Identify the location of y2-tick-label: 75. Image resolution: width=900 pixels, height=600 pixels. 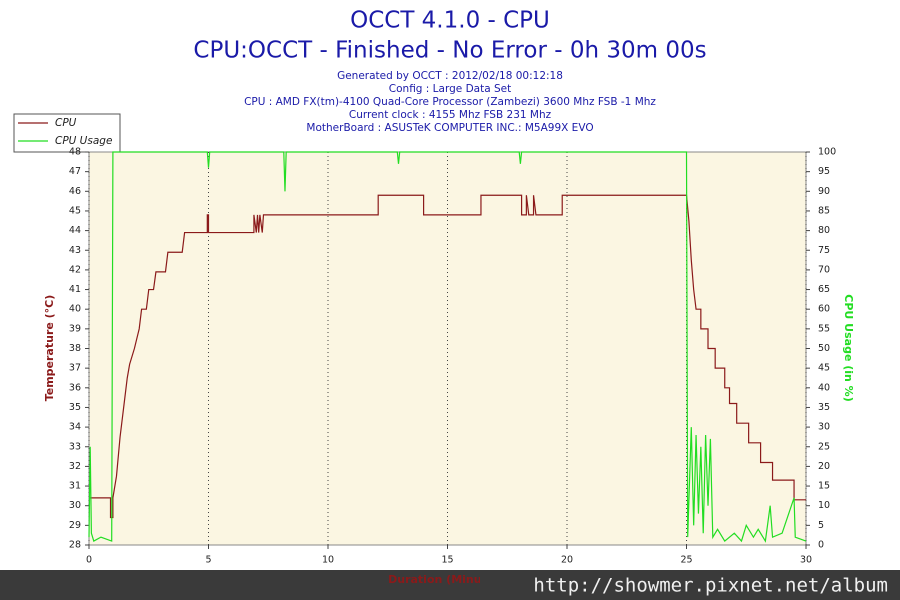
(824, 250).